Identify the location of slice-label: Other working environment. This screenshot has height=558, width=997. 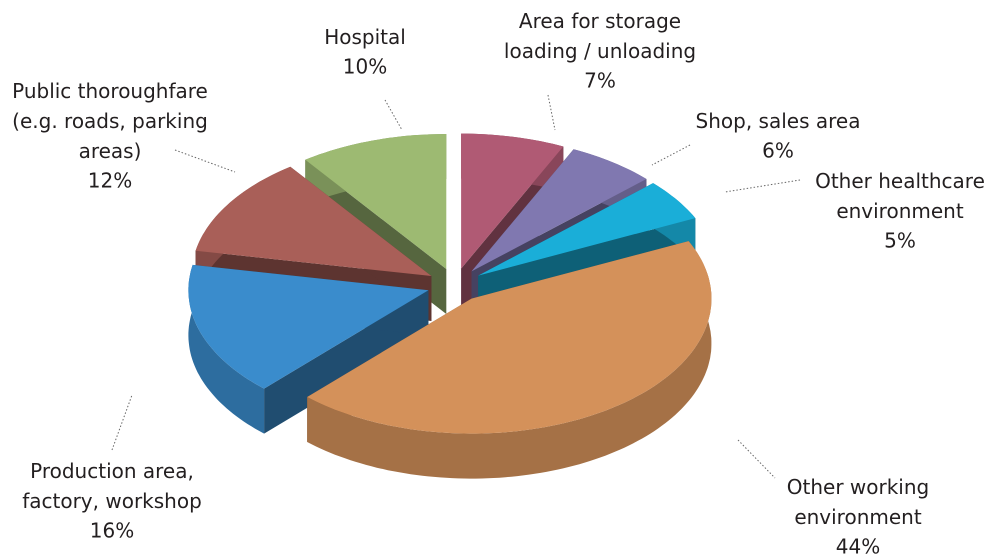
(858, 502).